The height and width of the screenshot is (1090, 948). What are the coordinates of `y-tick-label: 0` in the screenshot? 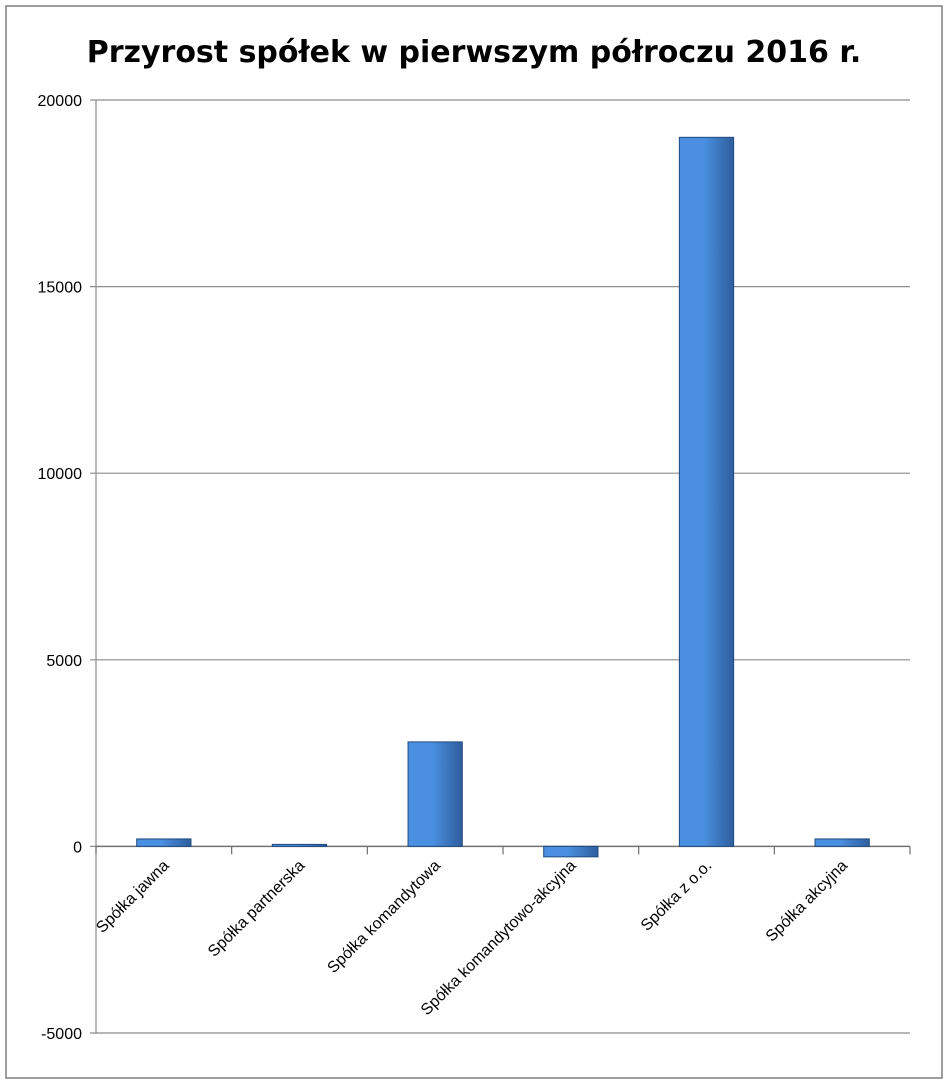 It's located at (77, 847).